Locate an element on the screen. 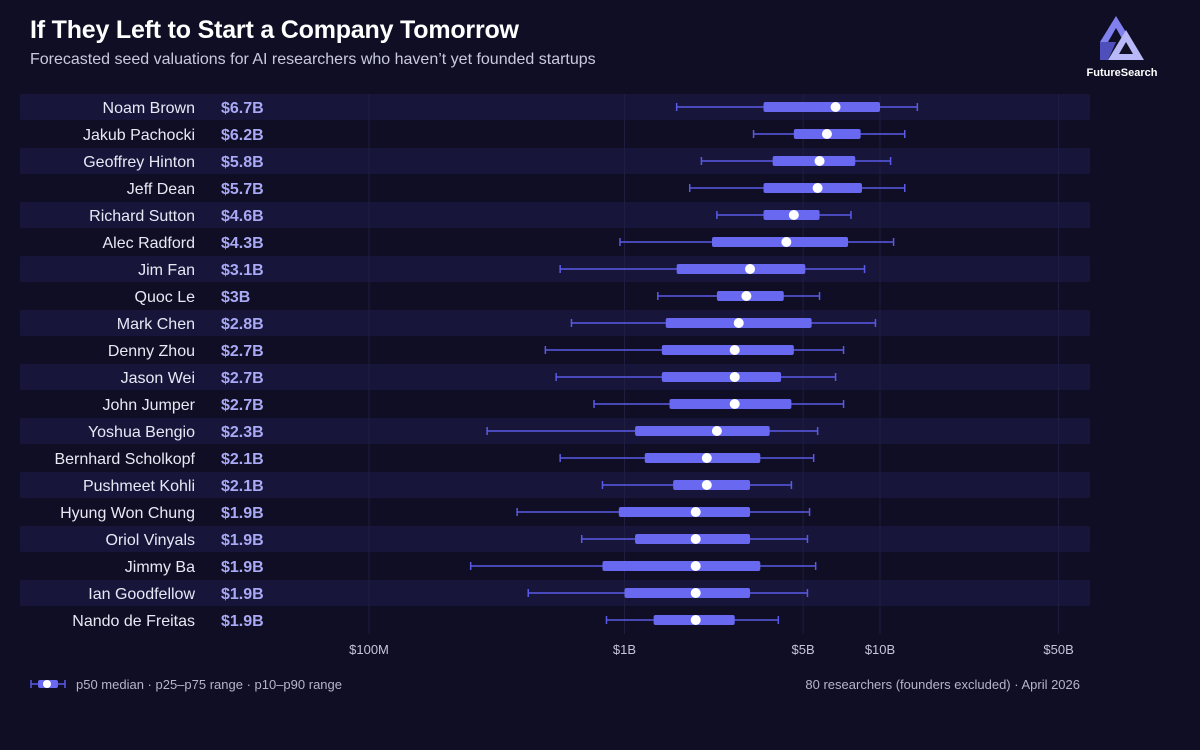  researcher-row: Nando de Freitas $1.9B is located at coordinates (426, 621).